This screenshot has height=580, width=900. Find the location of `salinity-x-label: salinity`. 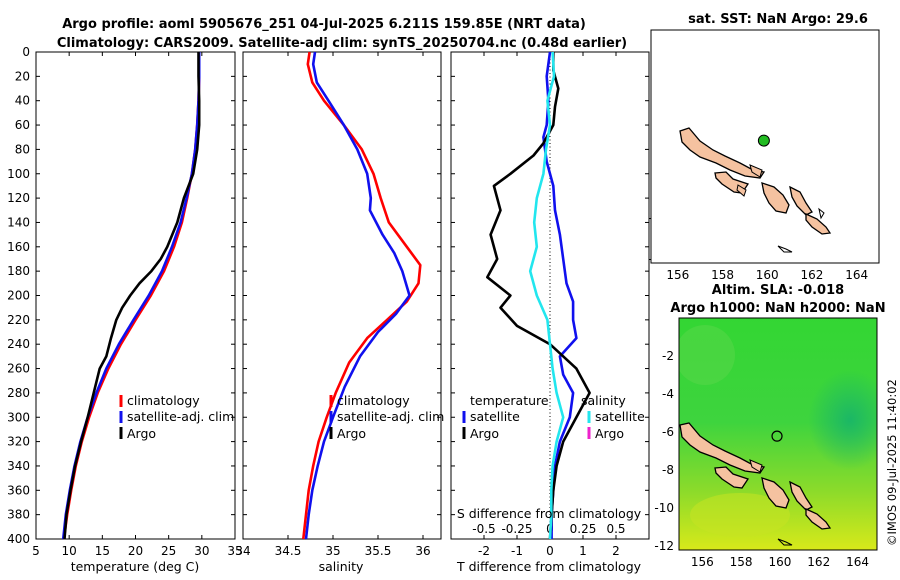

salinity-x-label: salinity is located at coordinates (341, 566).